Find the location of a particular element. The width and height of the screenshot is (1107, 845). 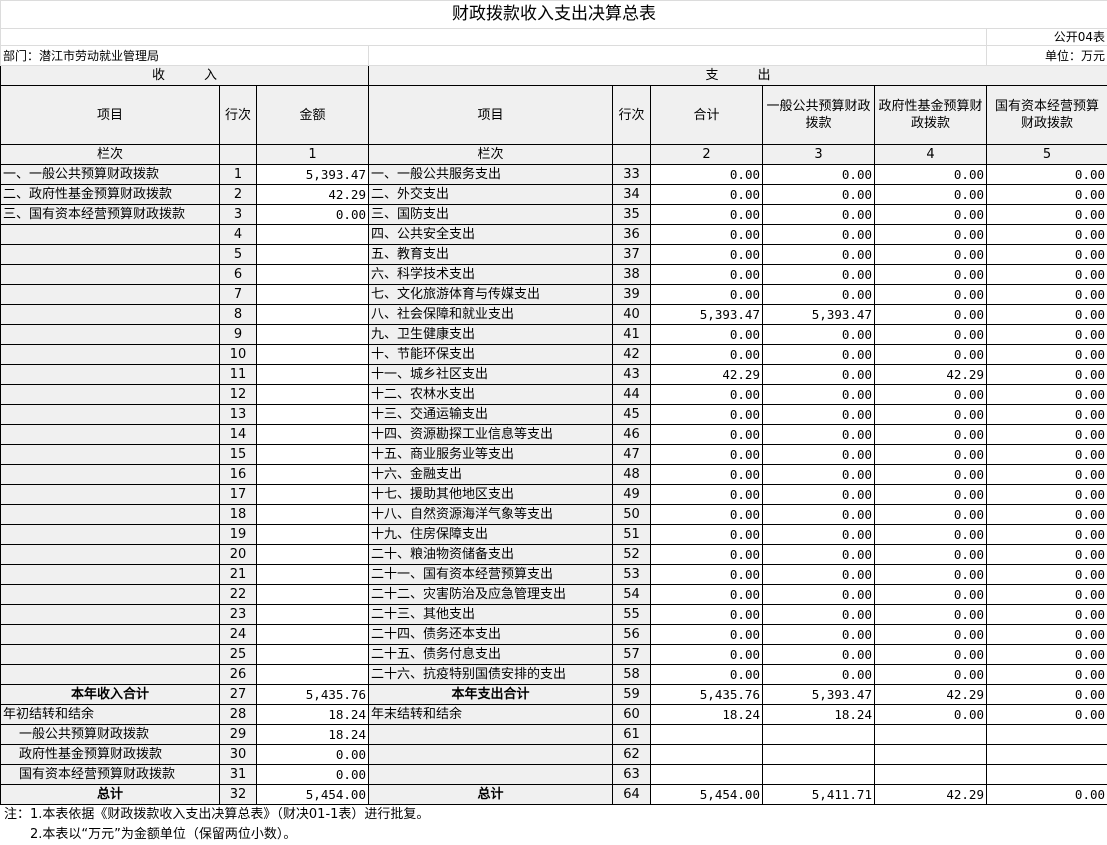

income-row-no: 3 is located at coordinates (238, 215).